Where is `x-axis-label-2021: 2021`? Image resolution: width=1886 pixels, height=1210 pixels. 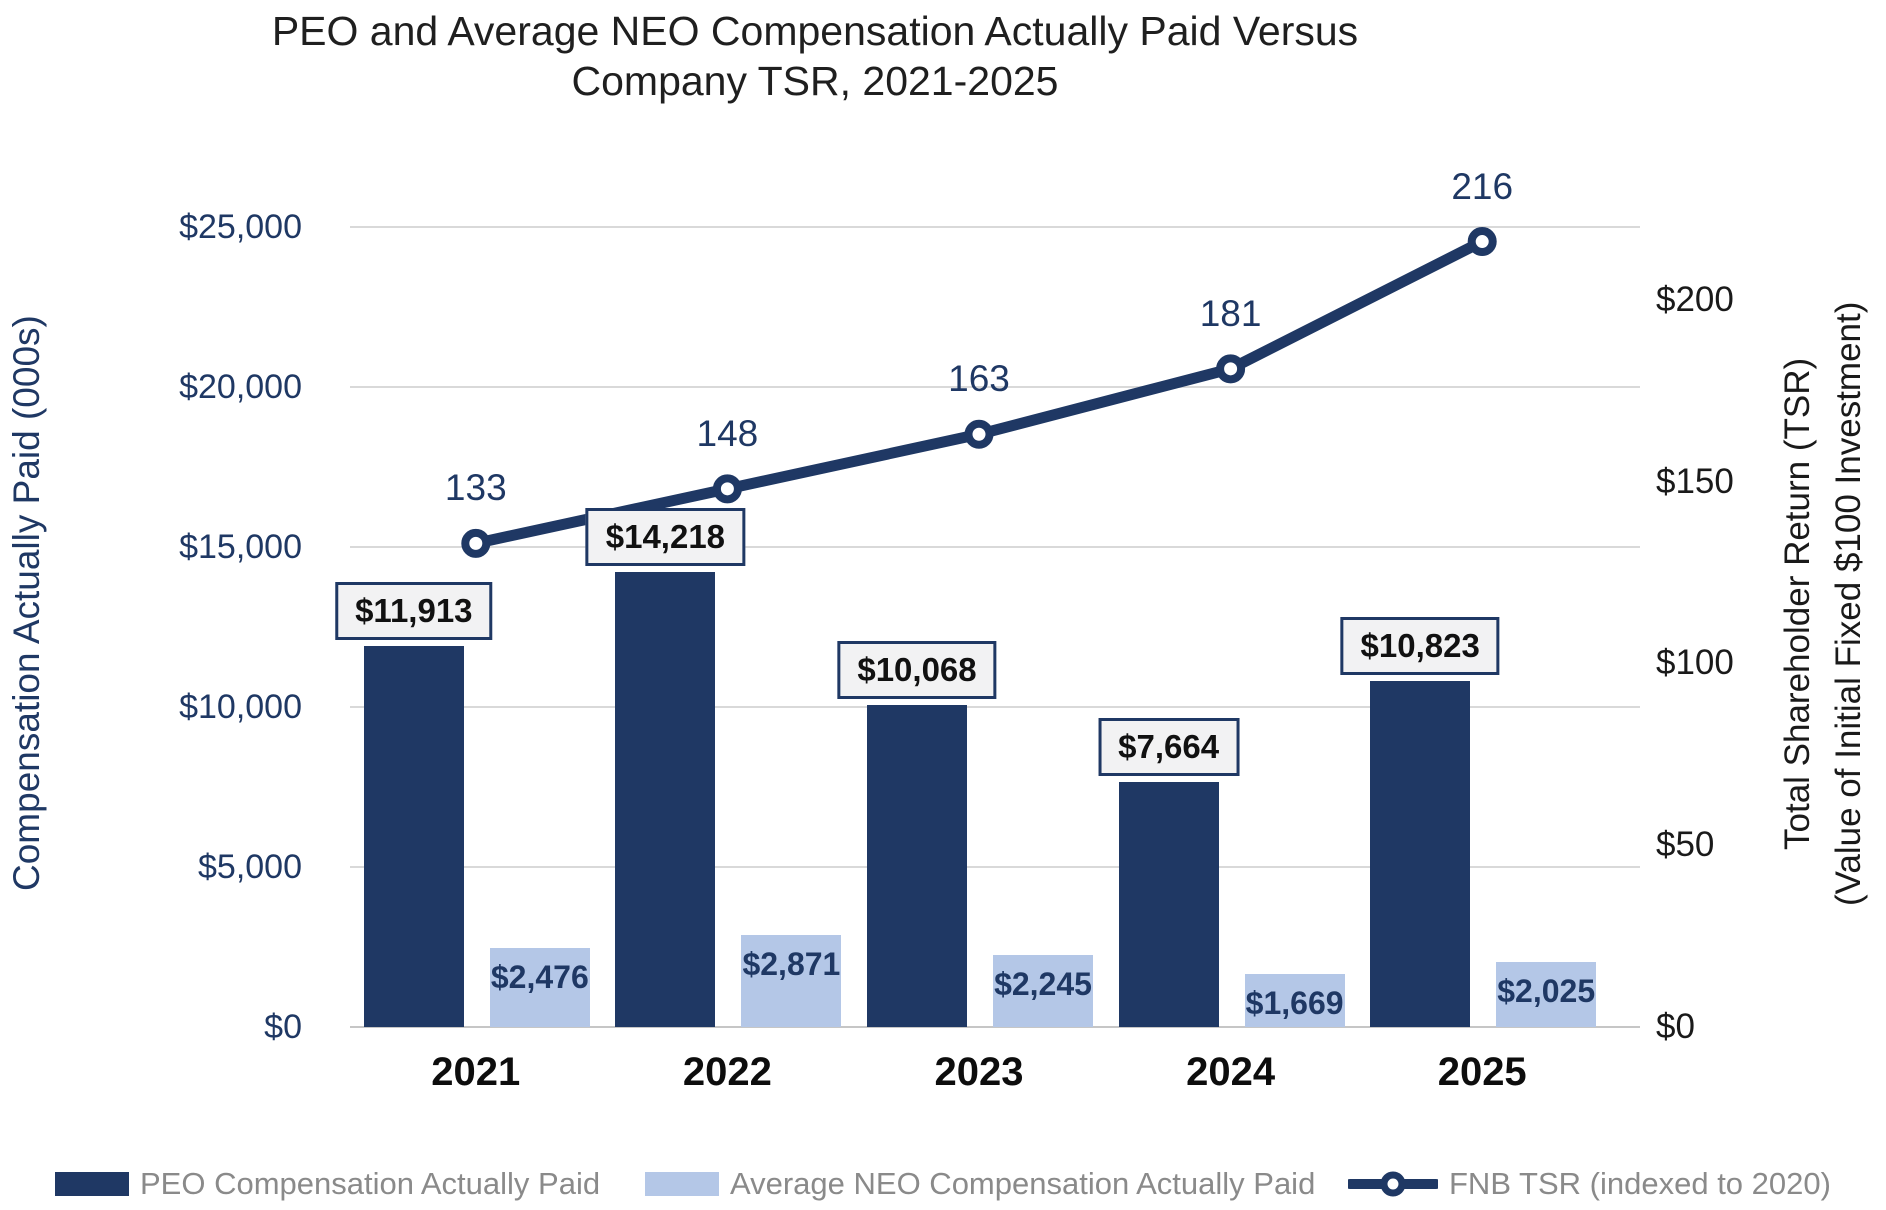
x-axis-label-2021: 2021 is located at coordinates (476, 1072).